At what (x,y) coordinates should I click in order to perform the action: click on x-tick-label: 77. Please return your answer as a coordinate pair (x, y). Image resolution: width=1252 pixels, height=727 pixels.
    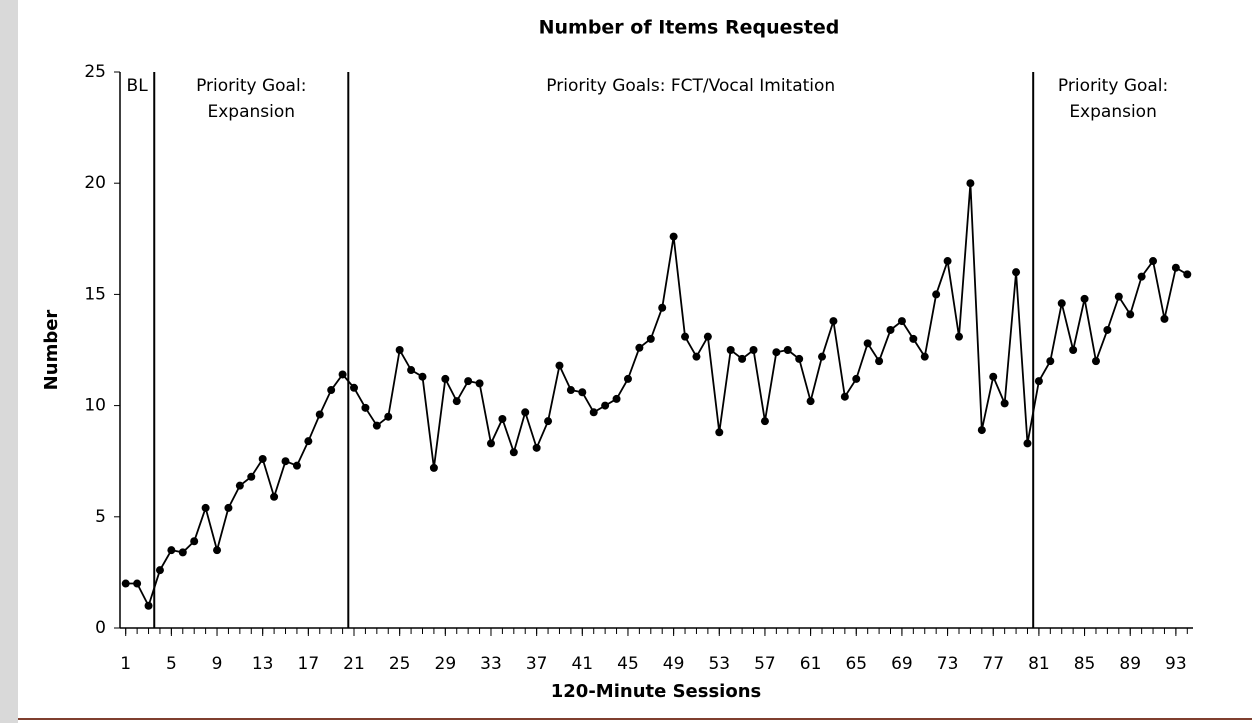
    Looking at the image, I should click on (993, 664).